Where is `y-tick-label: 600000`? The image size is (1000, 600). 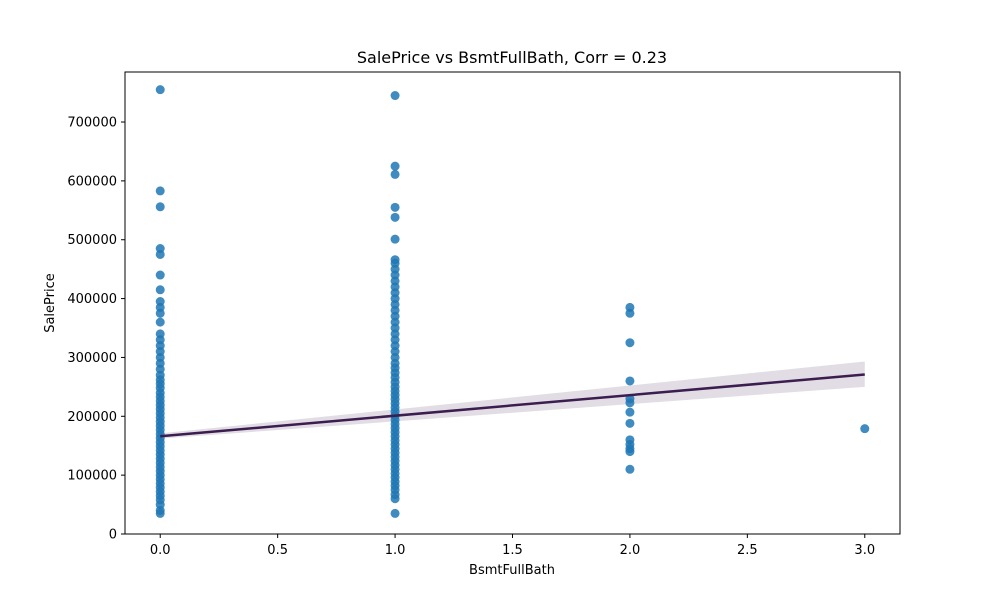
y-tick-label: 600000 is located at coordinates (92, 181).